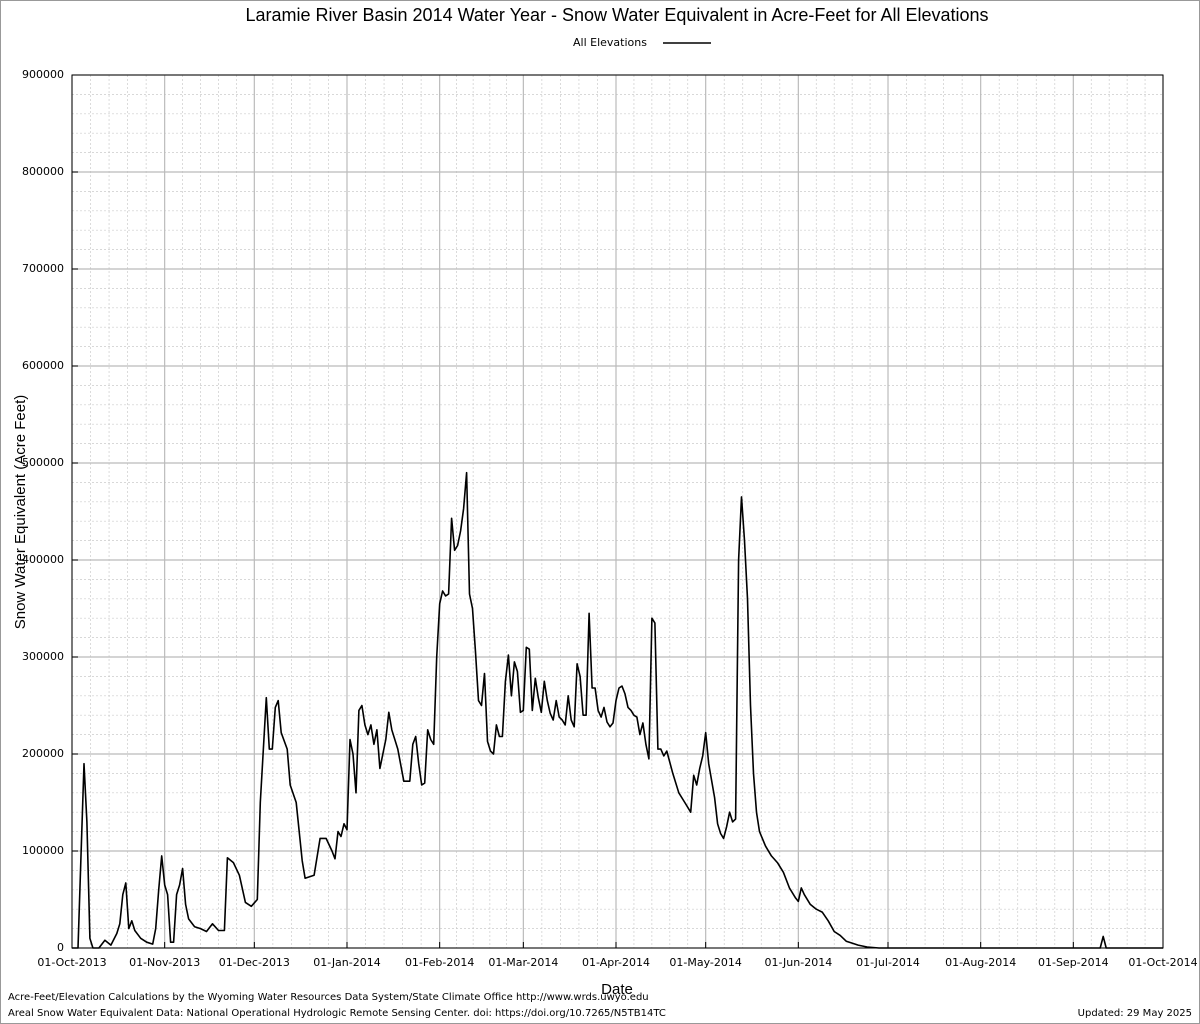  What do you see at coordinates (60, 947) in the screenshot?
I see `y-tick-label: 0` at bounding box center [60, 947].